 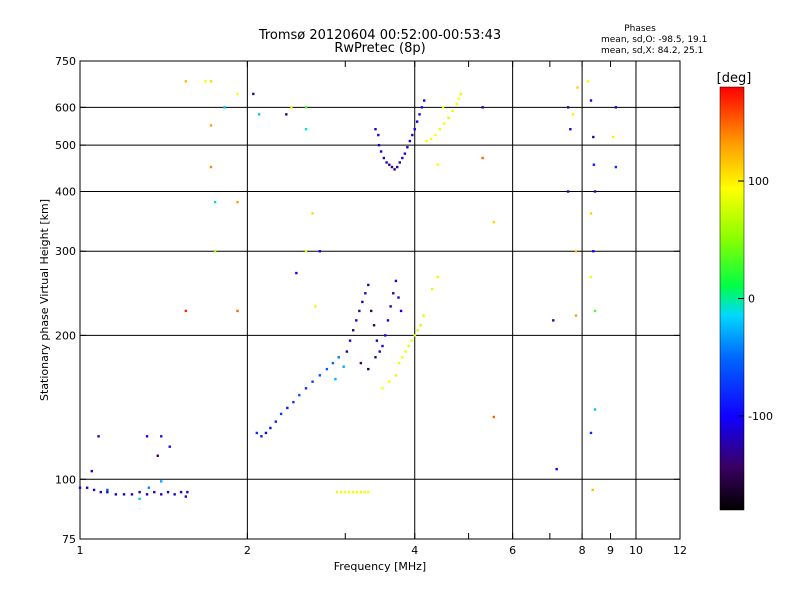 I want to click on colorbar-tick-label: 100, so click(x=758, y=181).